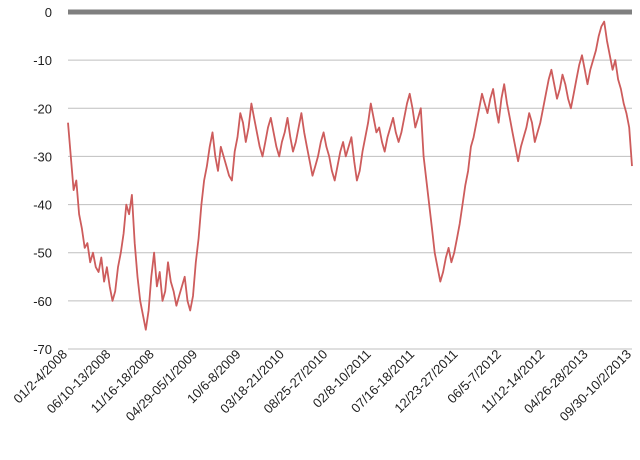  Describe the element at coordinates (42, 349) in the screenshot. I see `y-tick-label: -70` at that location.